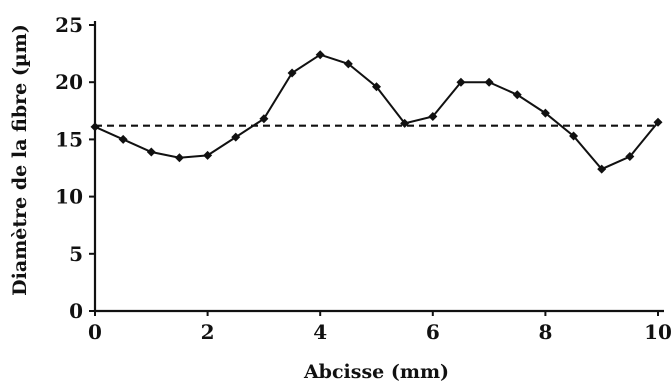 The height and width of the screenshot is (381, 672). I want to click on y-tick-label: 20, so click(69, 82).